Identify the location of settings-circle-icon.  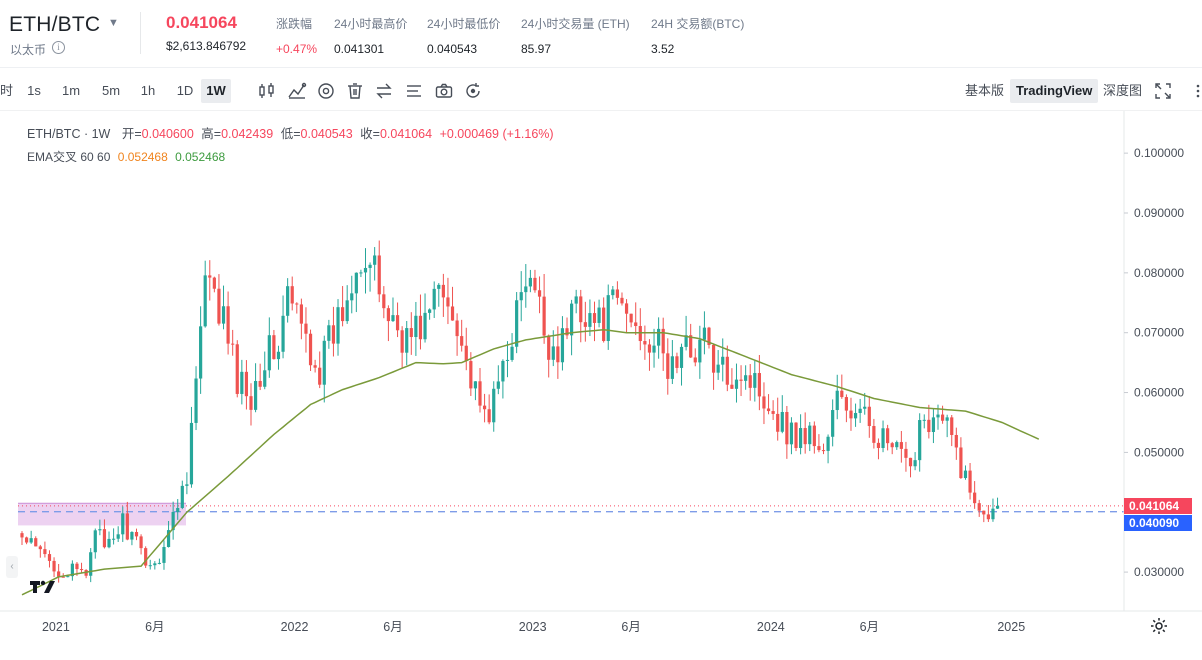
(326, 91).